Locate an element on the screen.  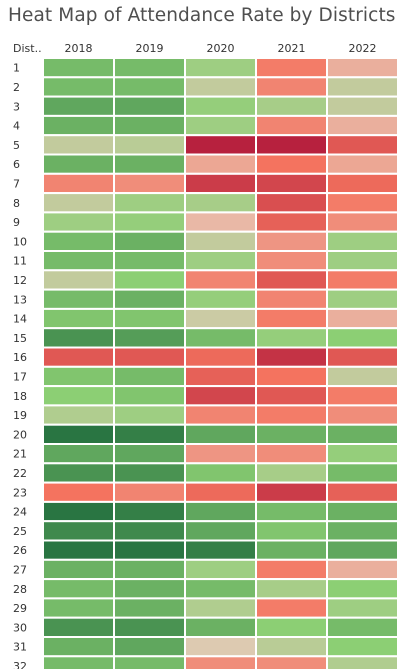
heatmap-cell-2-2018 is located at coordinates (78, 87).